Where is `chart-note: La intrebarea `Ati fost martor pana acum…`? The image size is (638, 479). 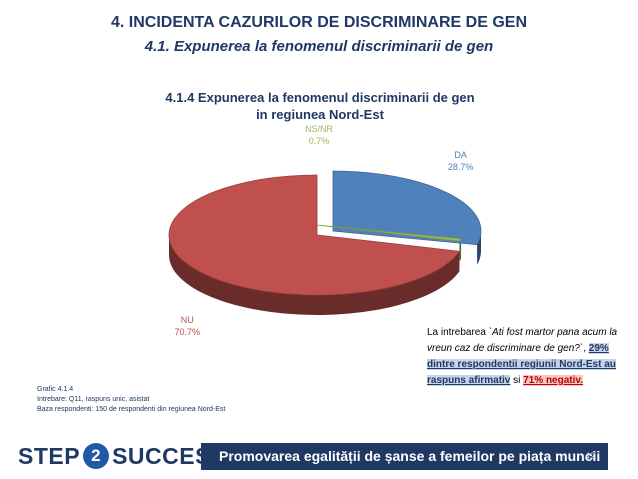
chart-note: La intrebarea `Ati fost martor pana acum… is located at coordinates (527, 357).